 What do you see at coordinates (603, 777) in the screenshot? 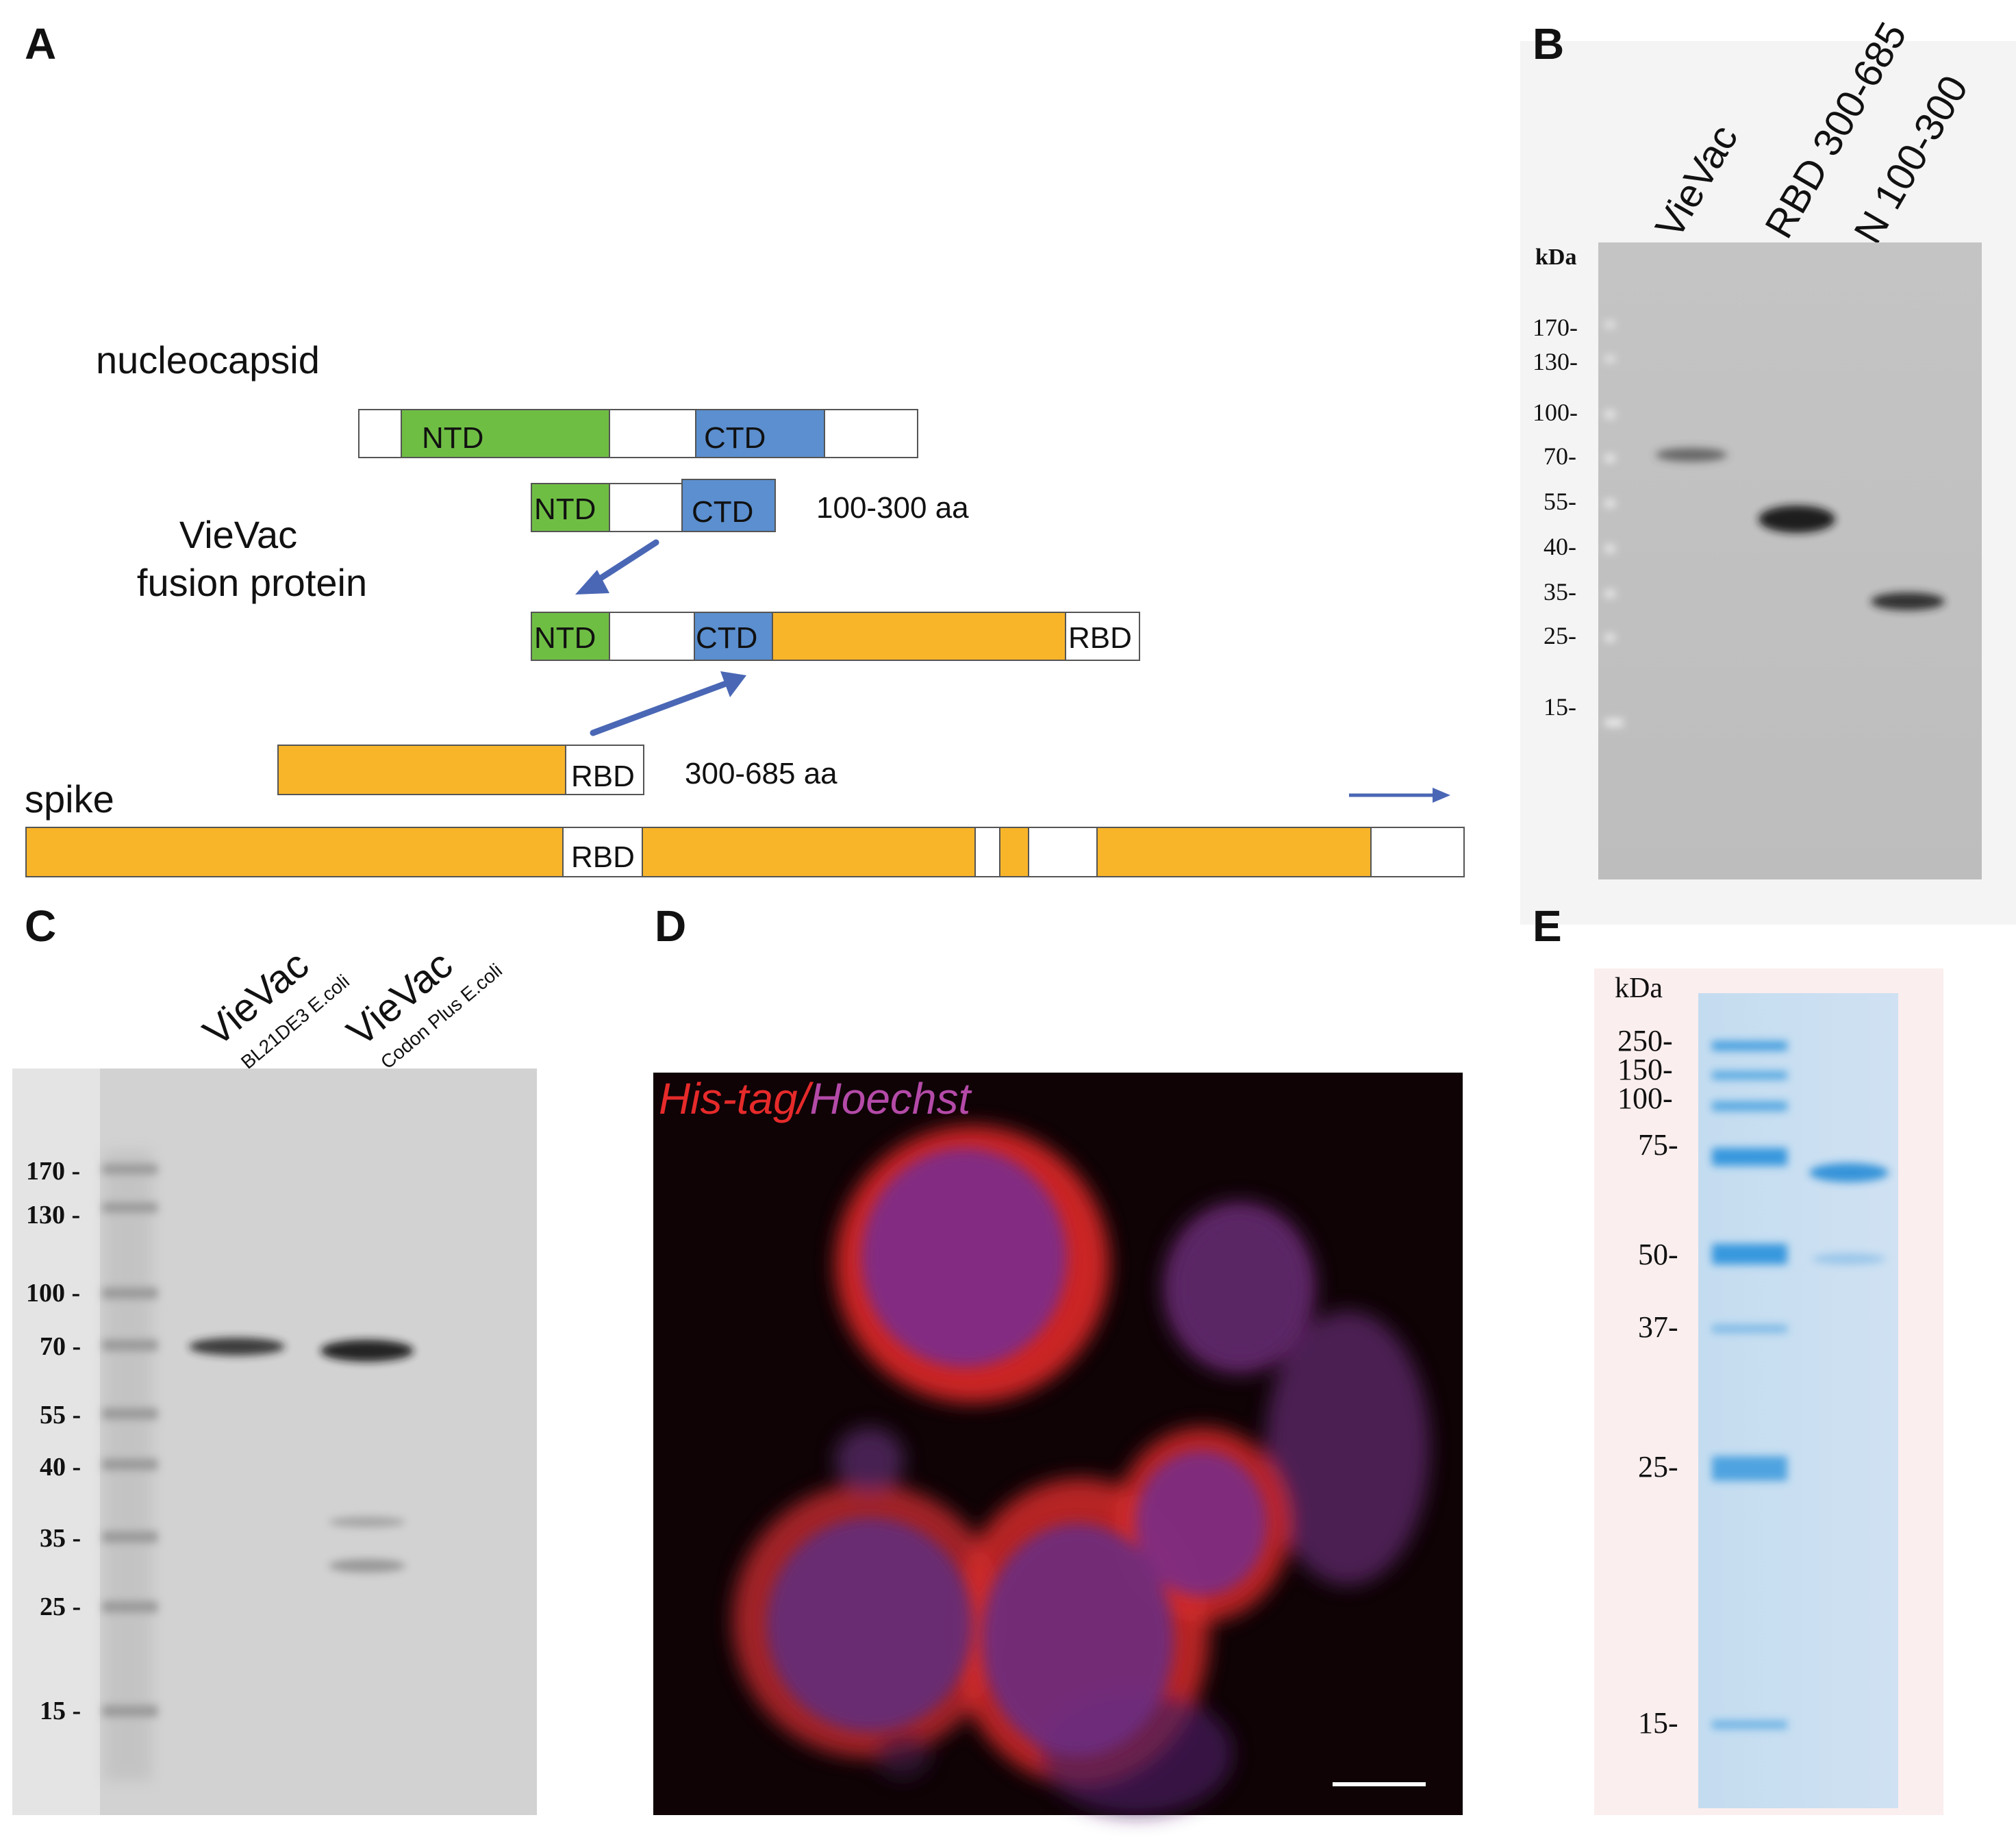
I see `s-fragment-rbd-label: RBD` at bounding box center [603, 777].